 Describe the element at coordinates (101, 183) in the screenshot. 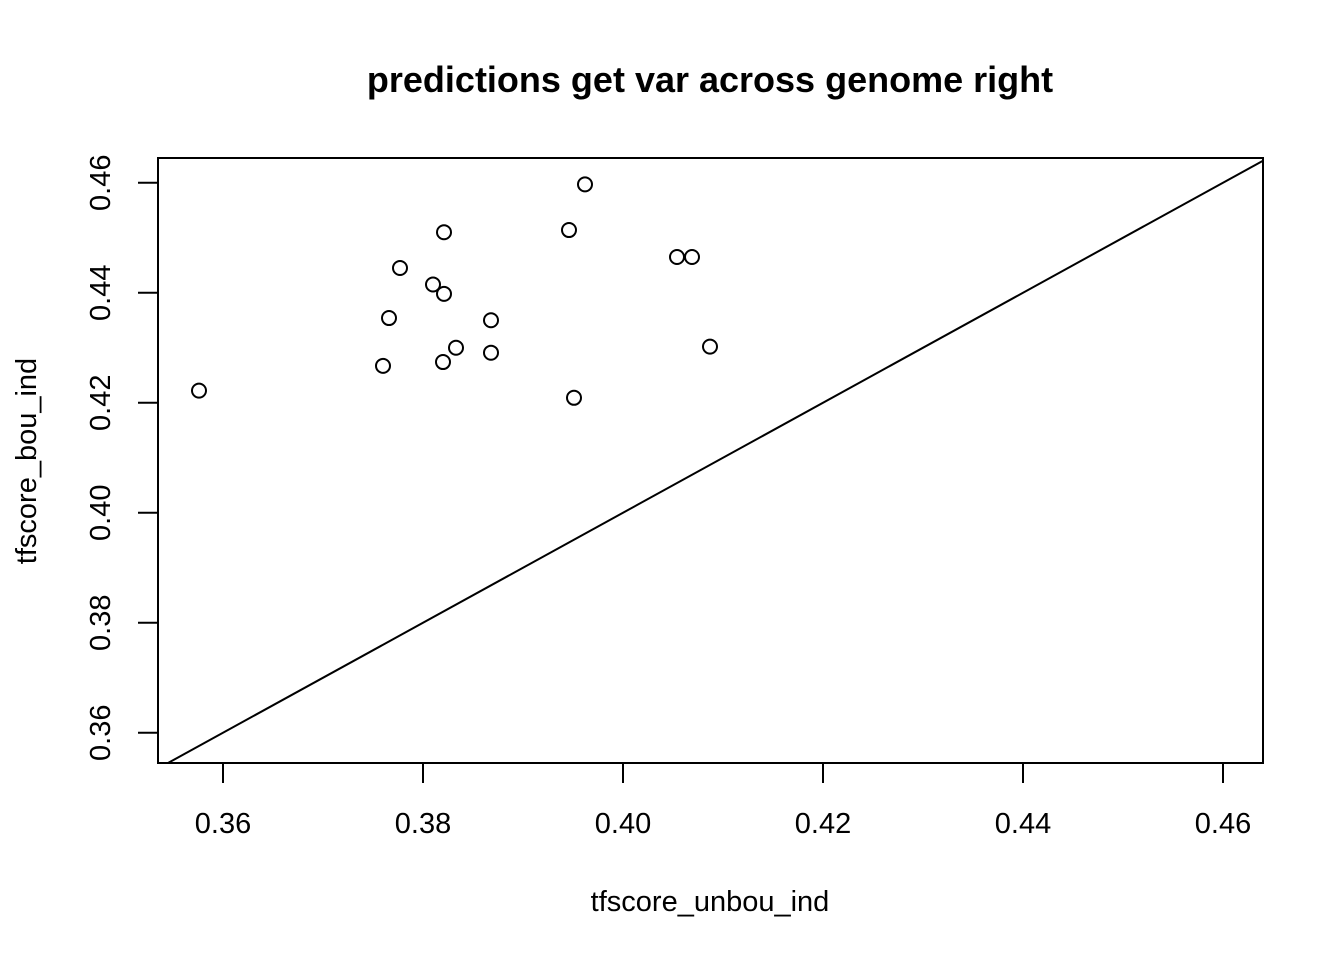

I see `y-tick-label: 0.46` at that location.